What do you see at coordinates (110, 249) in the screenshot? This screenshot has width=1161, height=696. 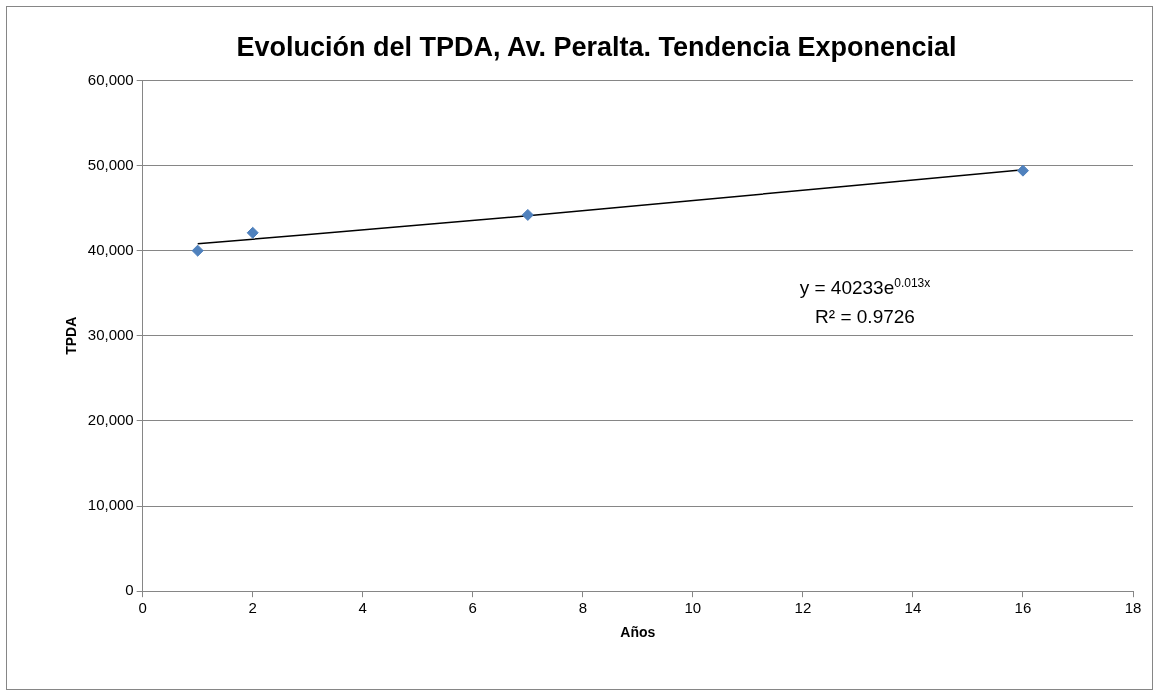 I see `y-tick-label: 40,000` at bounding box center [110, 249].